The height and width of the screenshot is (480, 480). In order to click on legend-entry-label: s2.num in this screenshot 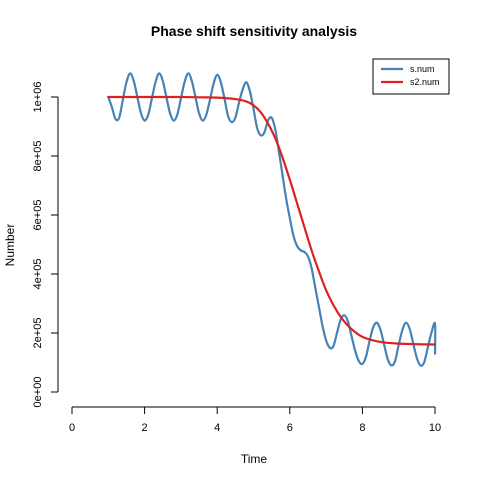, I will do `click(425, 82)`.